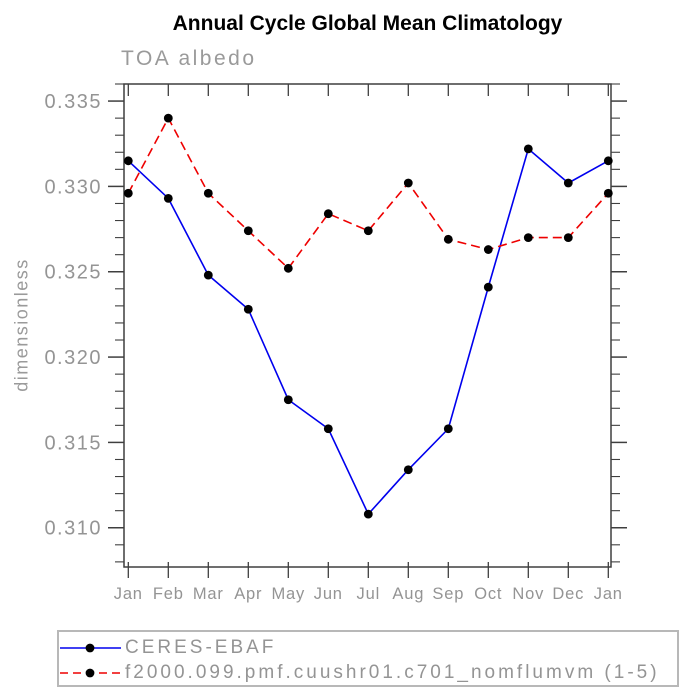 Image resolution: width=700 pixels, height=700 pixels. Describe the element at coordinates (208, 594) in the screenshot. I see `x-tick-label: Mar` at that location.